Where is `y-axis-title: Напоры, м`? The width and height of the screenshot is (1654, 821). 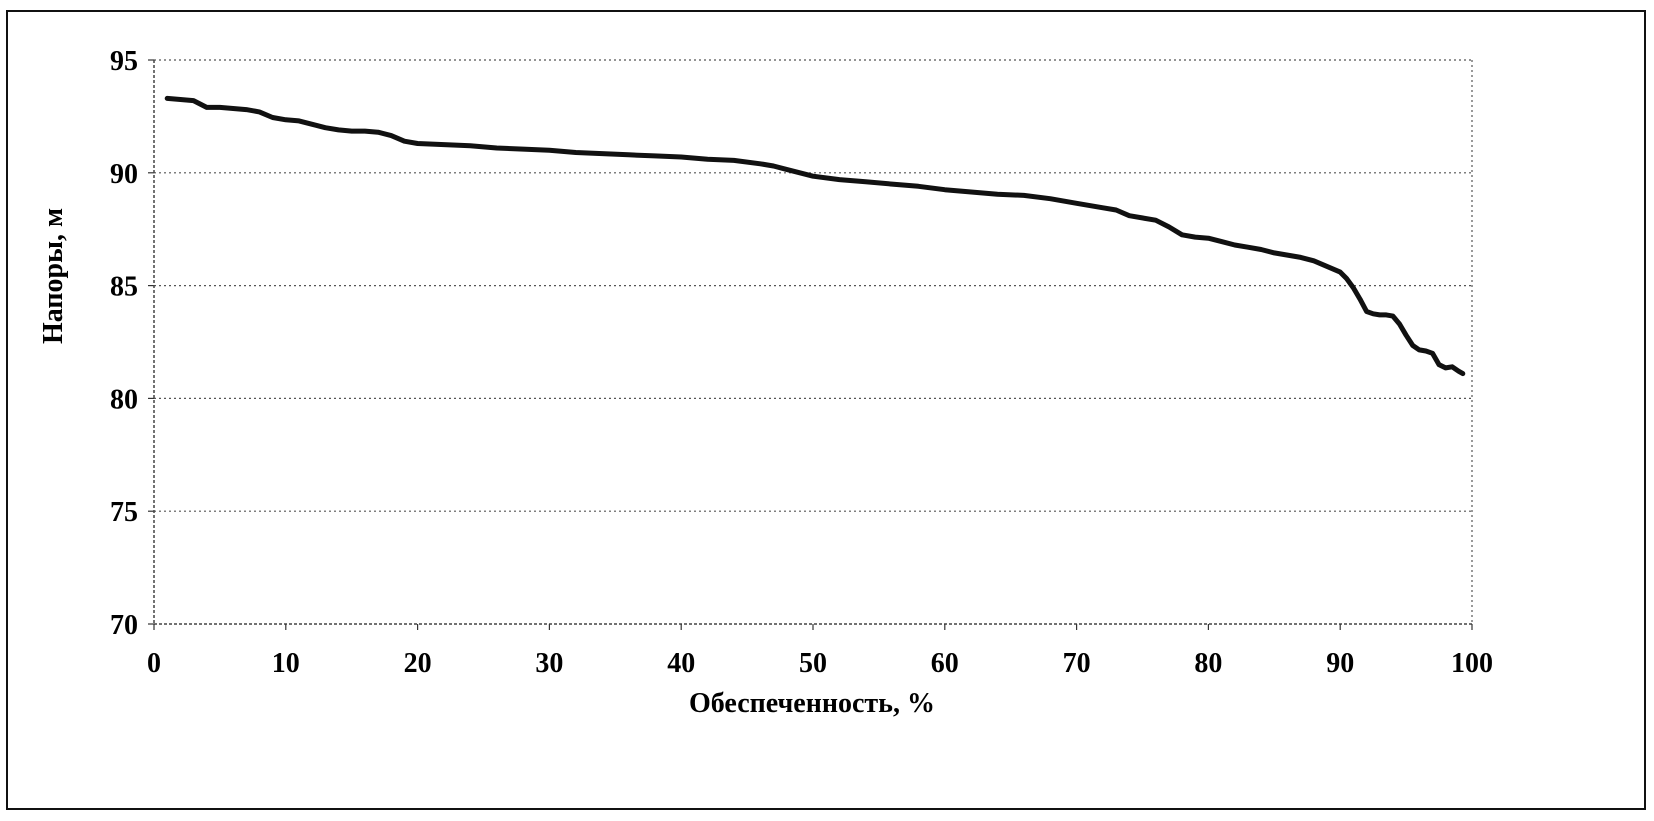
y-axis-title: Напоры, м is located at coordinates (53, 276).